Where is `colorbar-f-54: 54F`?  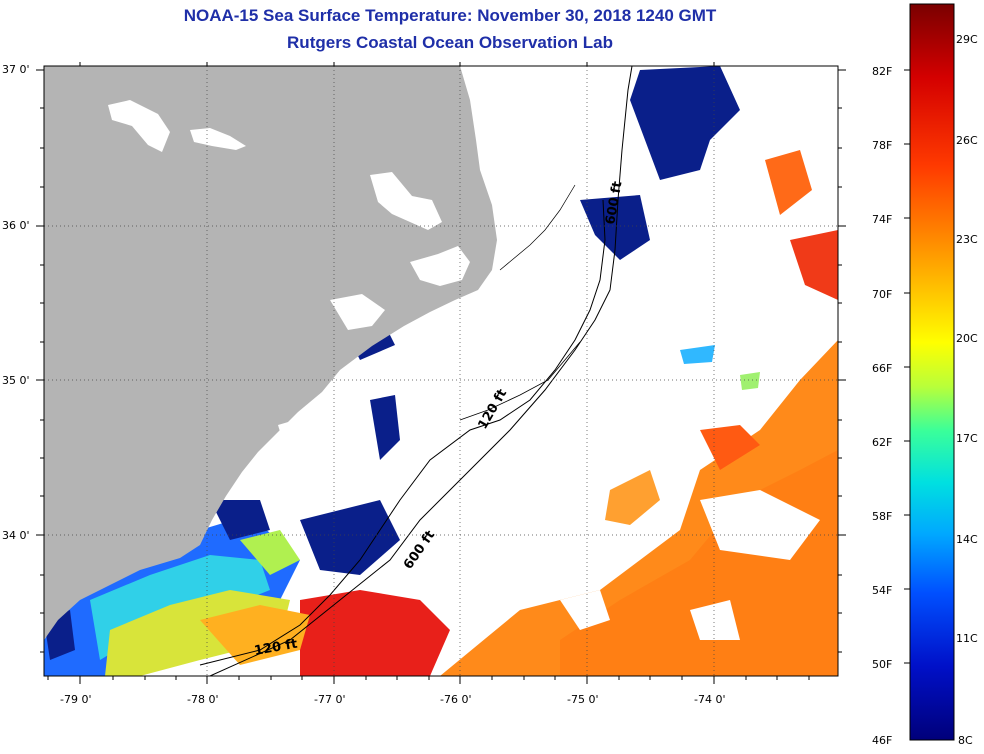 colorbar-f-54: 54F is located at coordinates (882, 590).